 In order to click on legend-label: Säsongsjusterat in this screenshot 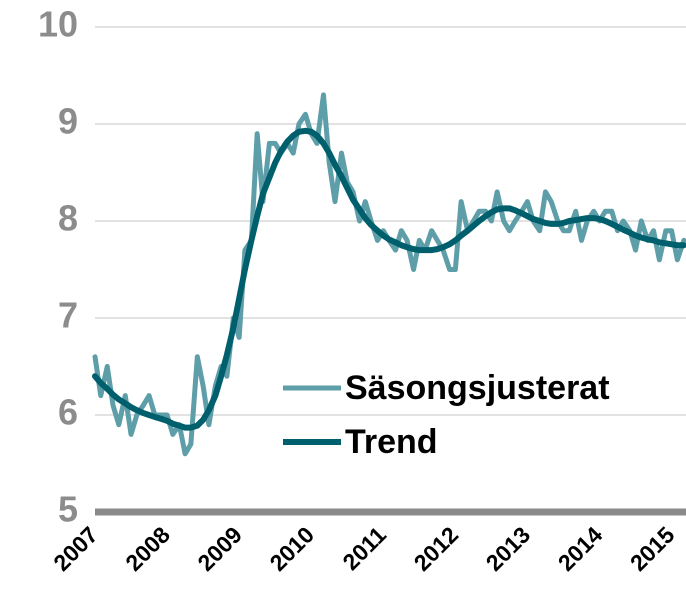, I will do `click(477, 388)`.